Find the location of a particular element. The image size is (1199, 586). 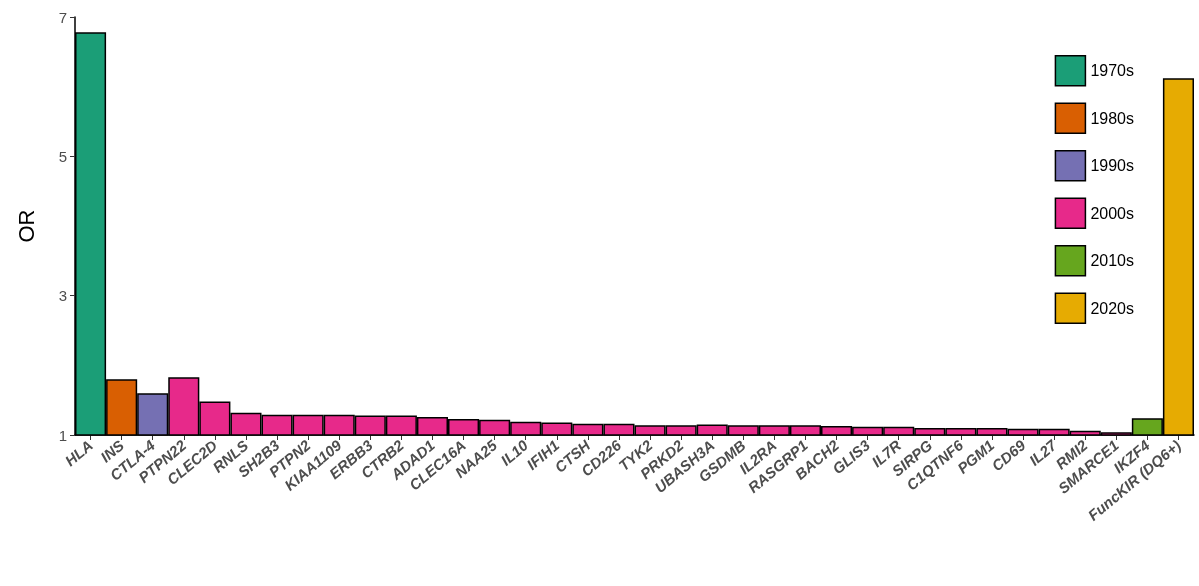

legend-label: 2000s is located at coordinates (1112, 213).